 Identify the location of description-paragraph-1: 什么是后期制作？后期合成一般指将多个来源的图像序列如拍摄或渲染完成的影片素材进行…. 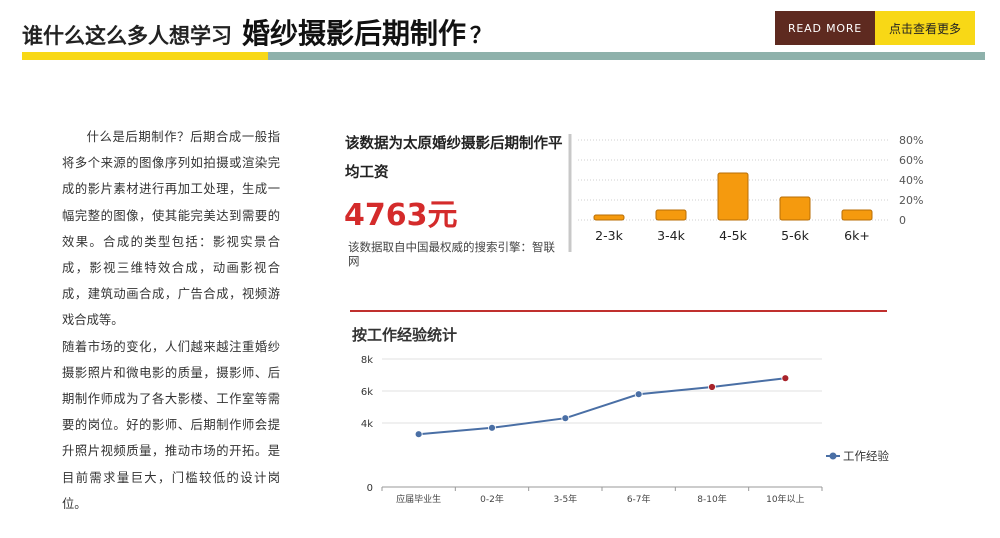
(171, 229).